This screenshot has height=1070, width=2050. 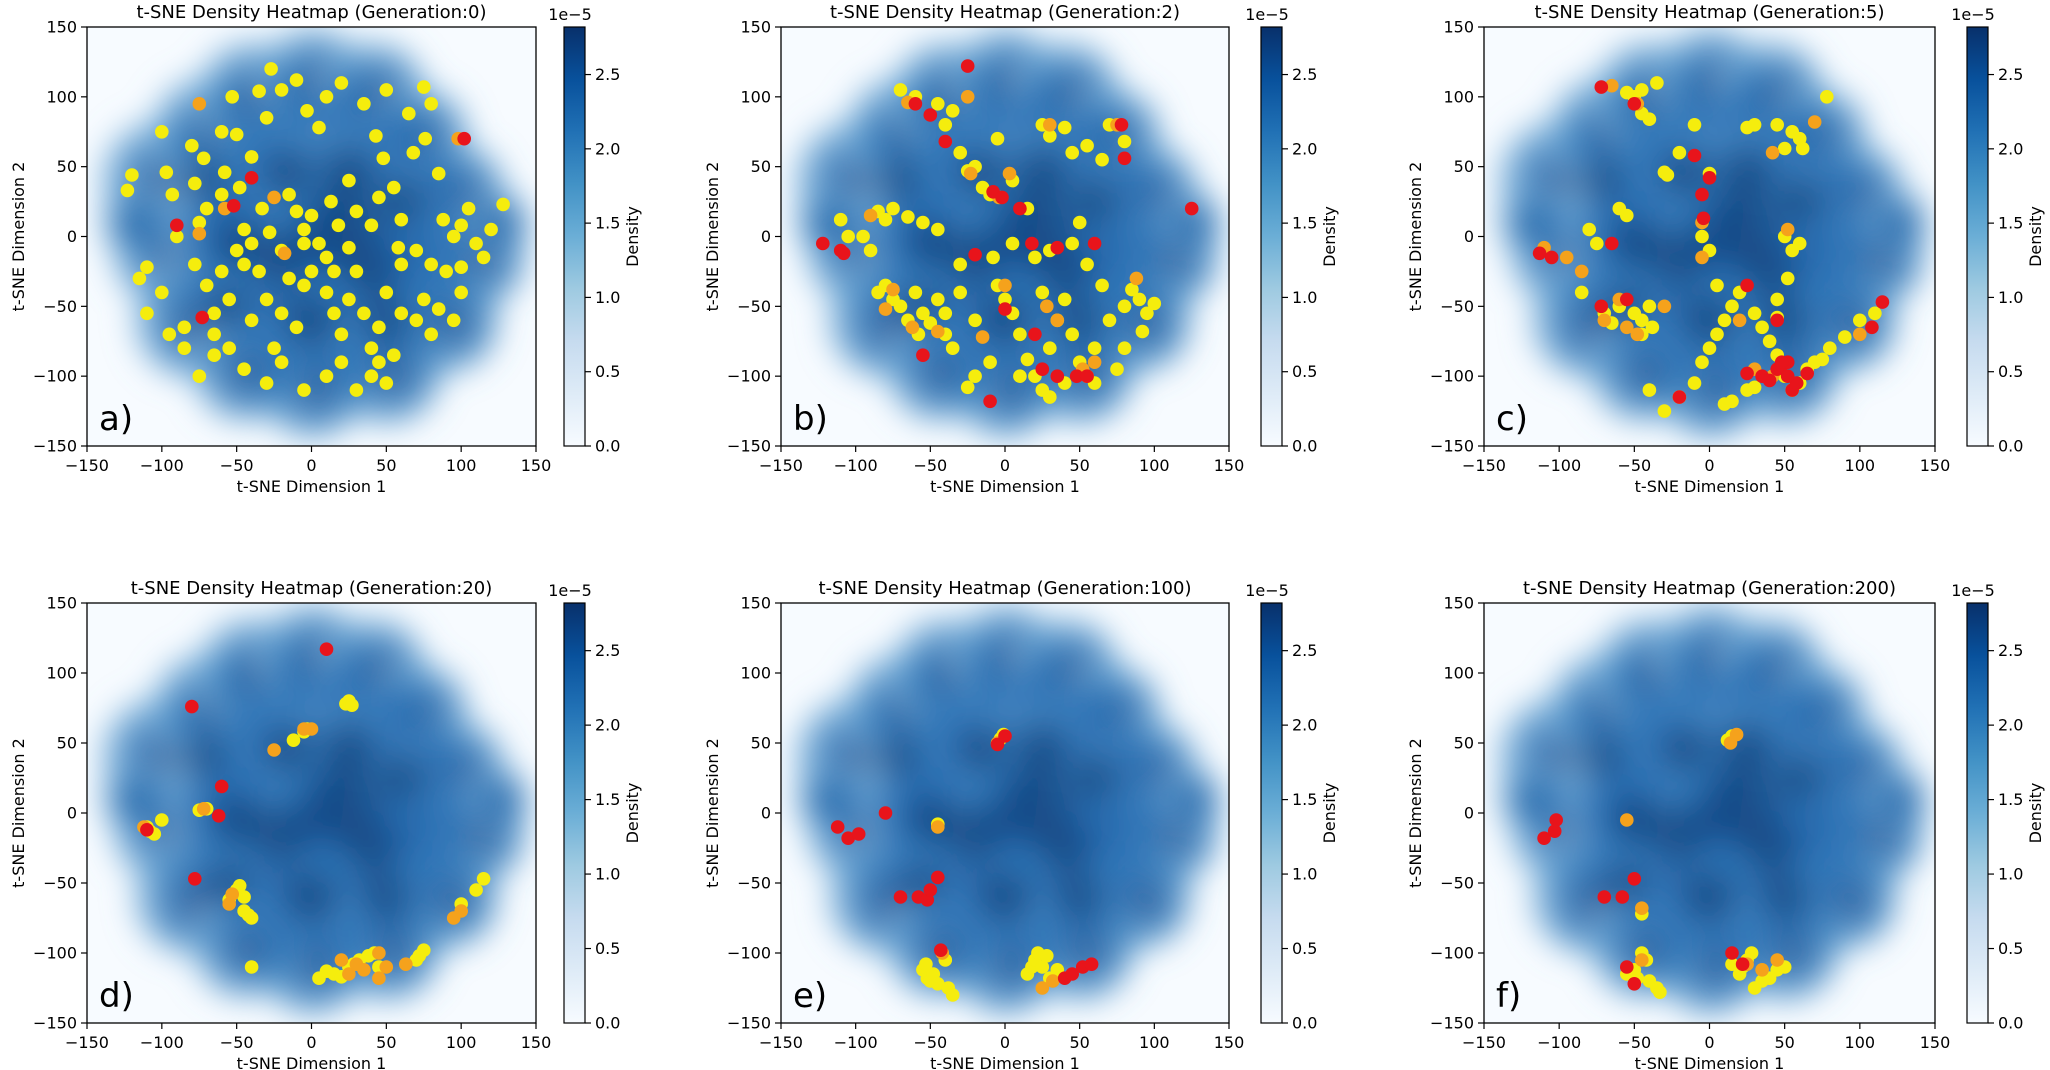 What do you see at coordinates (312, 486) in the screenshot?
I see `x-axis-label: t-SNE Dimension 1` at bounding box center [312, 486].